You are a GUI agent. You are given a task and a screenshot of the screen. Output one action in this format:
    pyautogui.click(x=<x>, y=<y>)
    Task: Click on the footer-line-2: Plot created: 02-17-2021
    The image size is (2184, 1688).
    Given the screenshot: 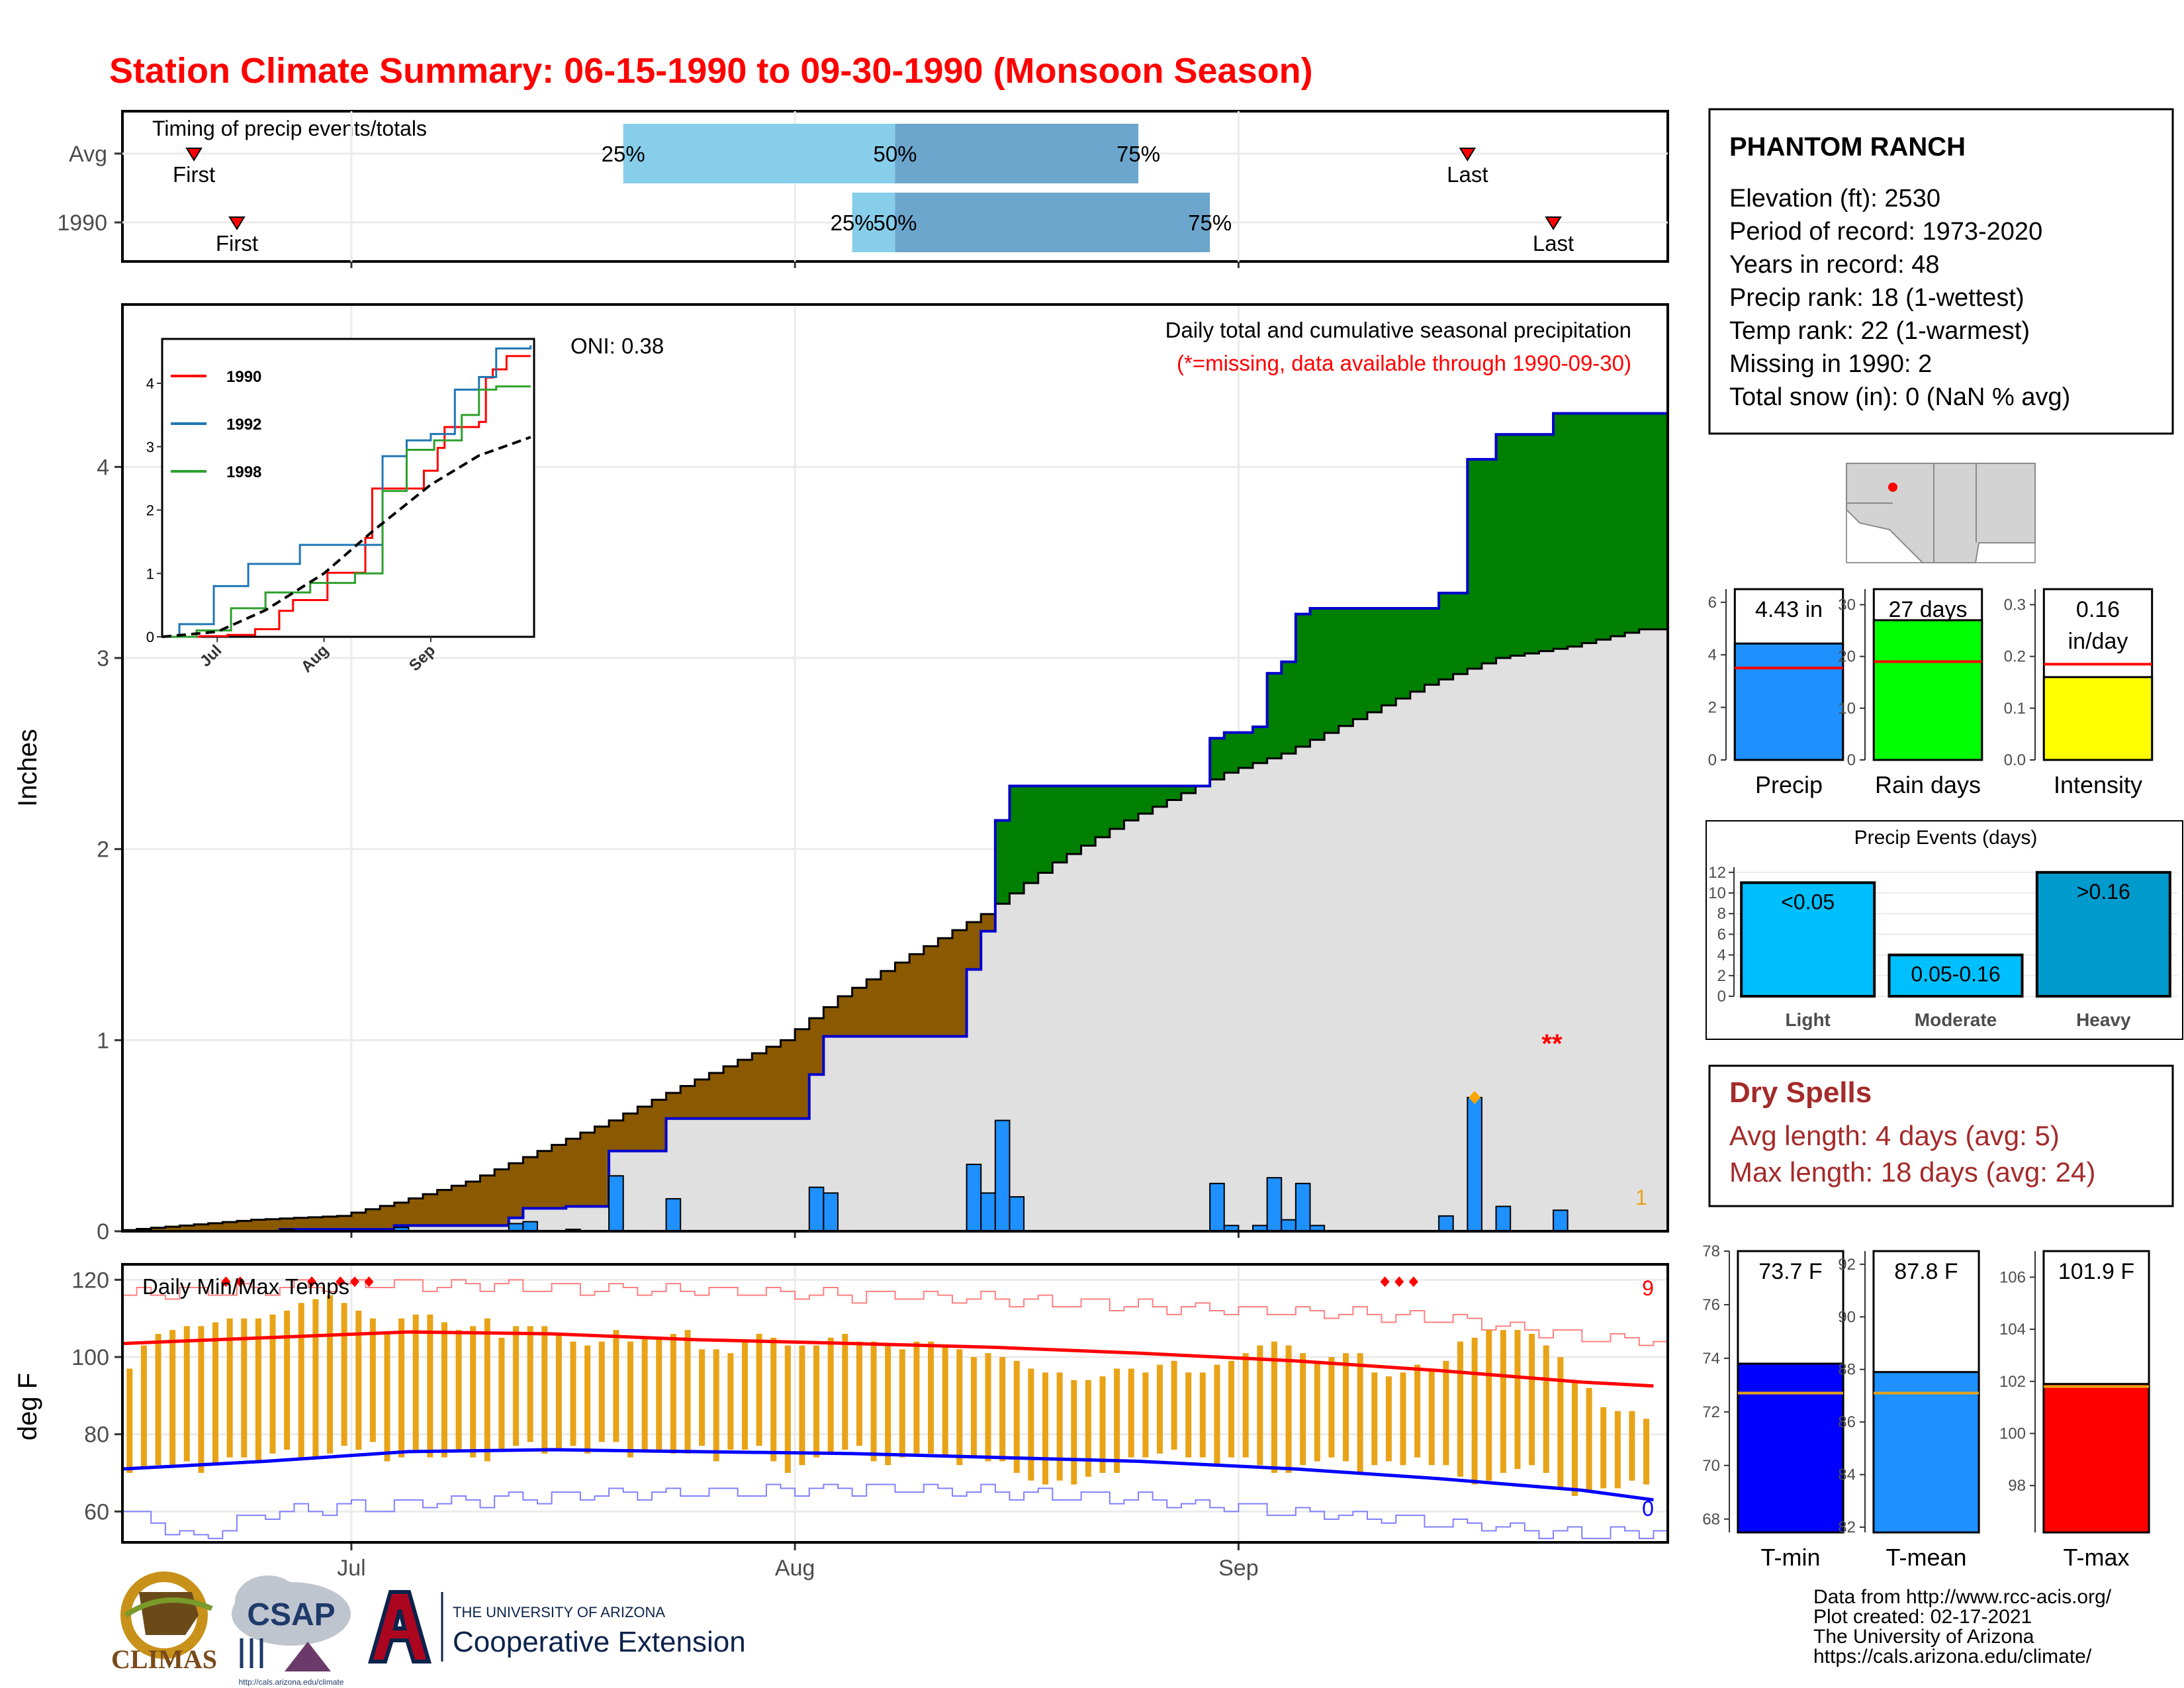 What is the action you would take?
    pyautogui.click(x=1922, y=1617)
    